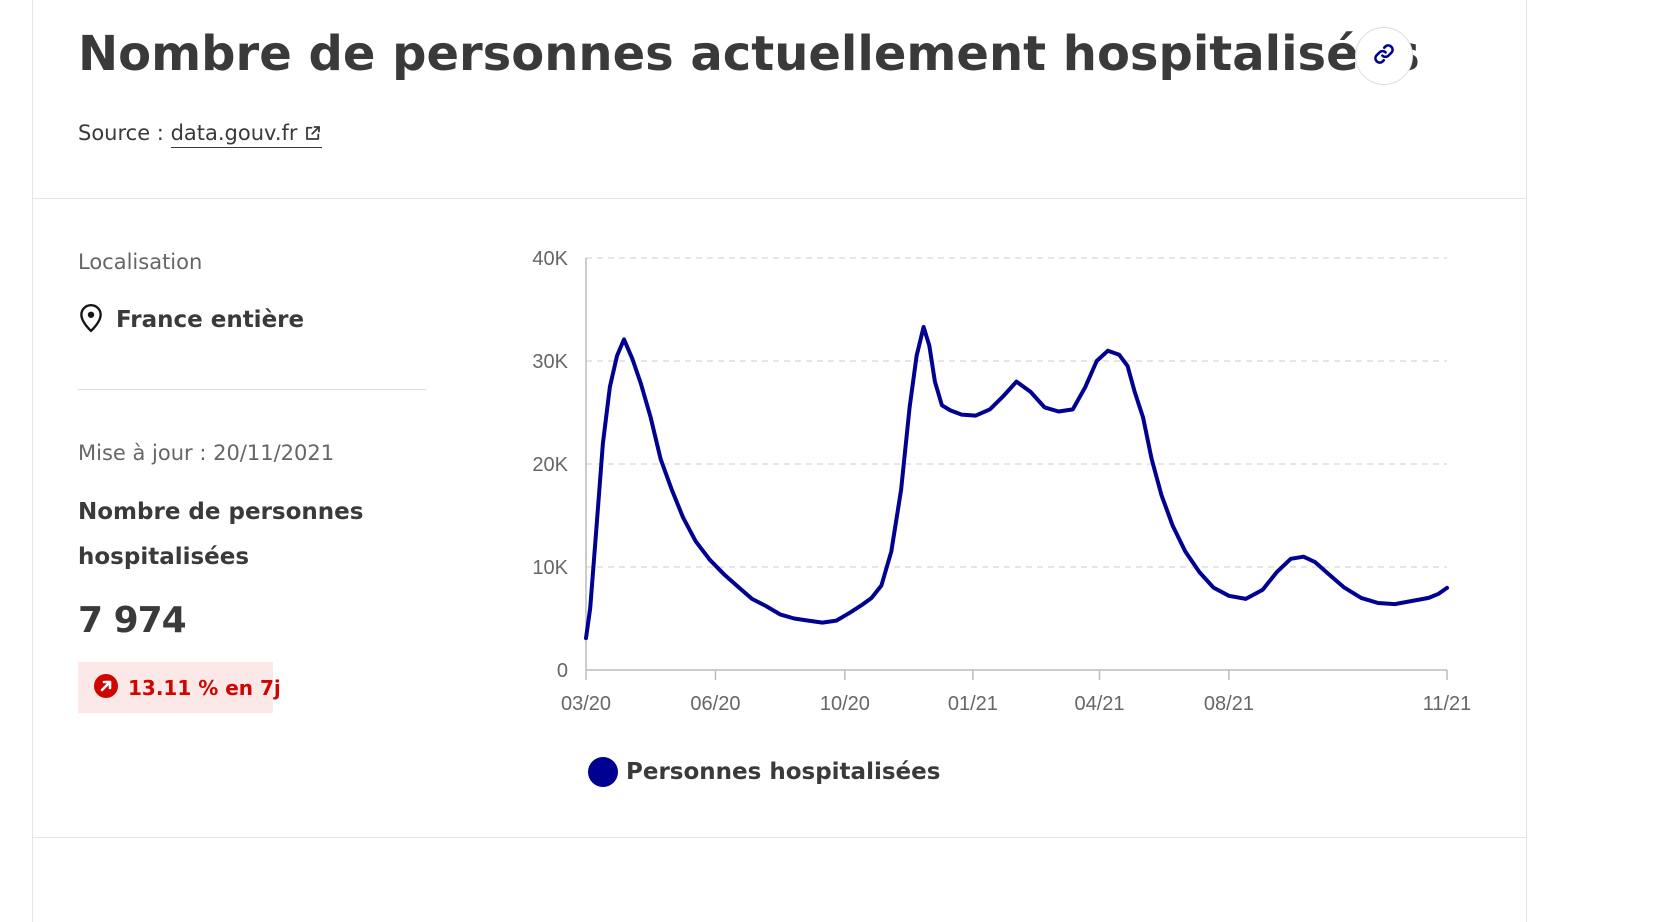  I want to click on header-divider, so click(779, 198).